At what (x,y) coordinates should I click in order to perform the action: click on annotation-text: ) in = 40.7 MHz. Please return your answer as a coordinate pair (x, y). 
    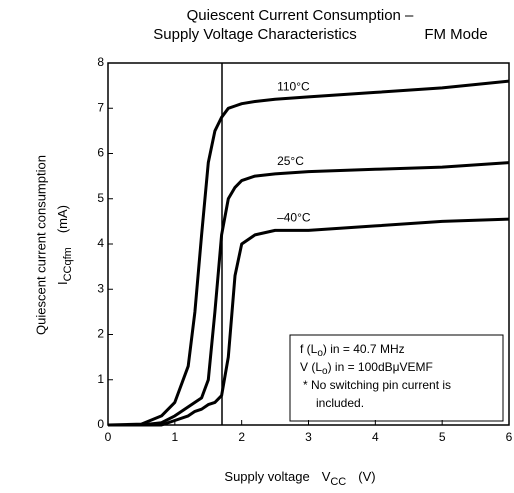
    Looking at the image, I should click on (364, 349).